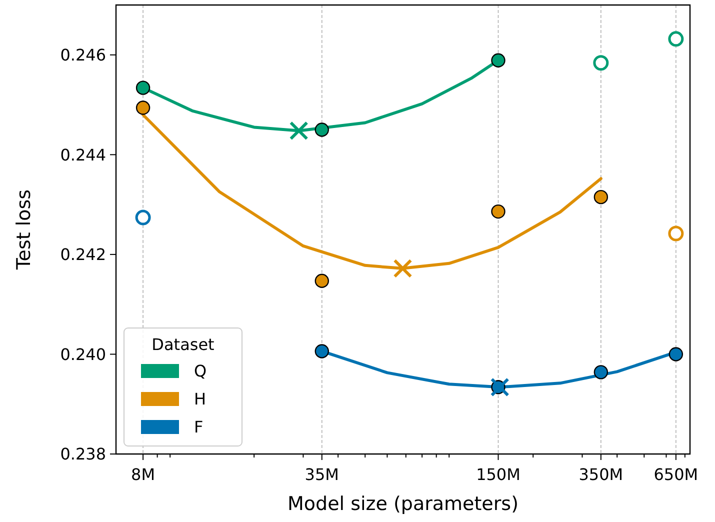 The image size is (715, 522). What do you see at coordinates (24, 230) in the screenshot?
I see `y-axis-title: Test loss` at bounding box center [24, 230].